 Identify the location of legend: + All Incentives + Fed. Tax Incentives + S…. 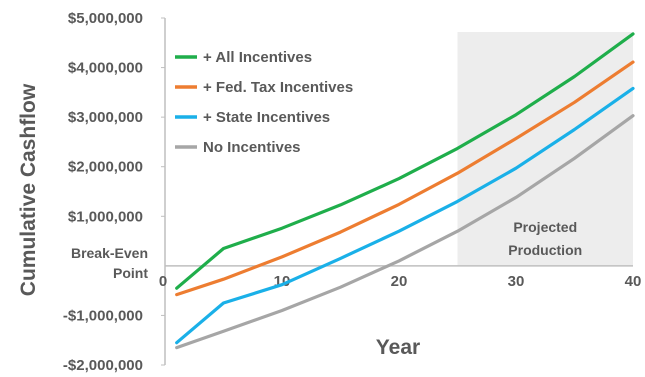
(264, 102).